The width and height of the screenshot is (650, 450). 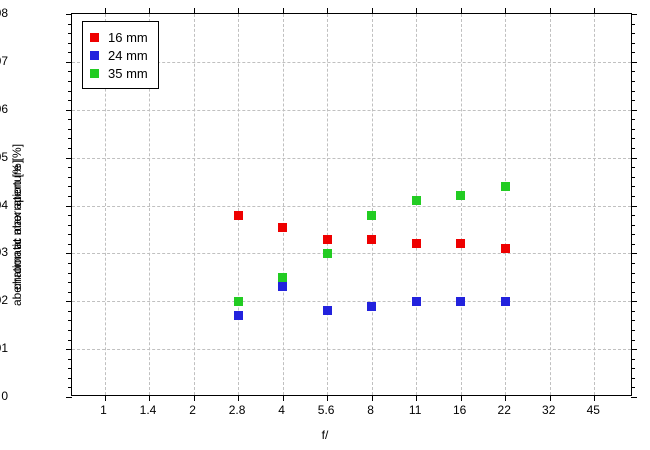 What do you see at coordinates (281, 410) in the screenshot?
I see `x-tick-label: 4` at bounding box center [281, 410].